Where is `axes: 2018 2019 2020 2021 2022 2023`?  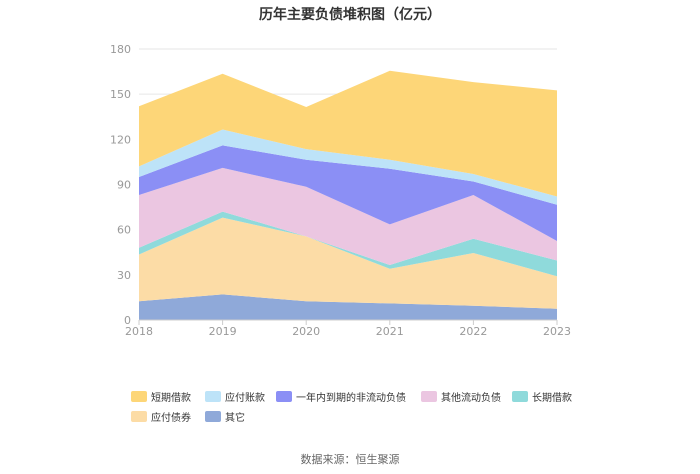 axes: 2018 2019 2020 2021 2022 2023 is located at coordinates (348, 328).